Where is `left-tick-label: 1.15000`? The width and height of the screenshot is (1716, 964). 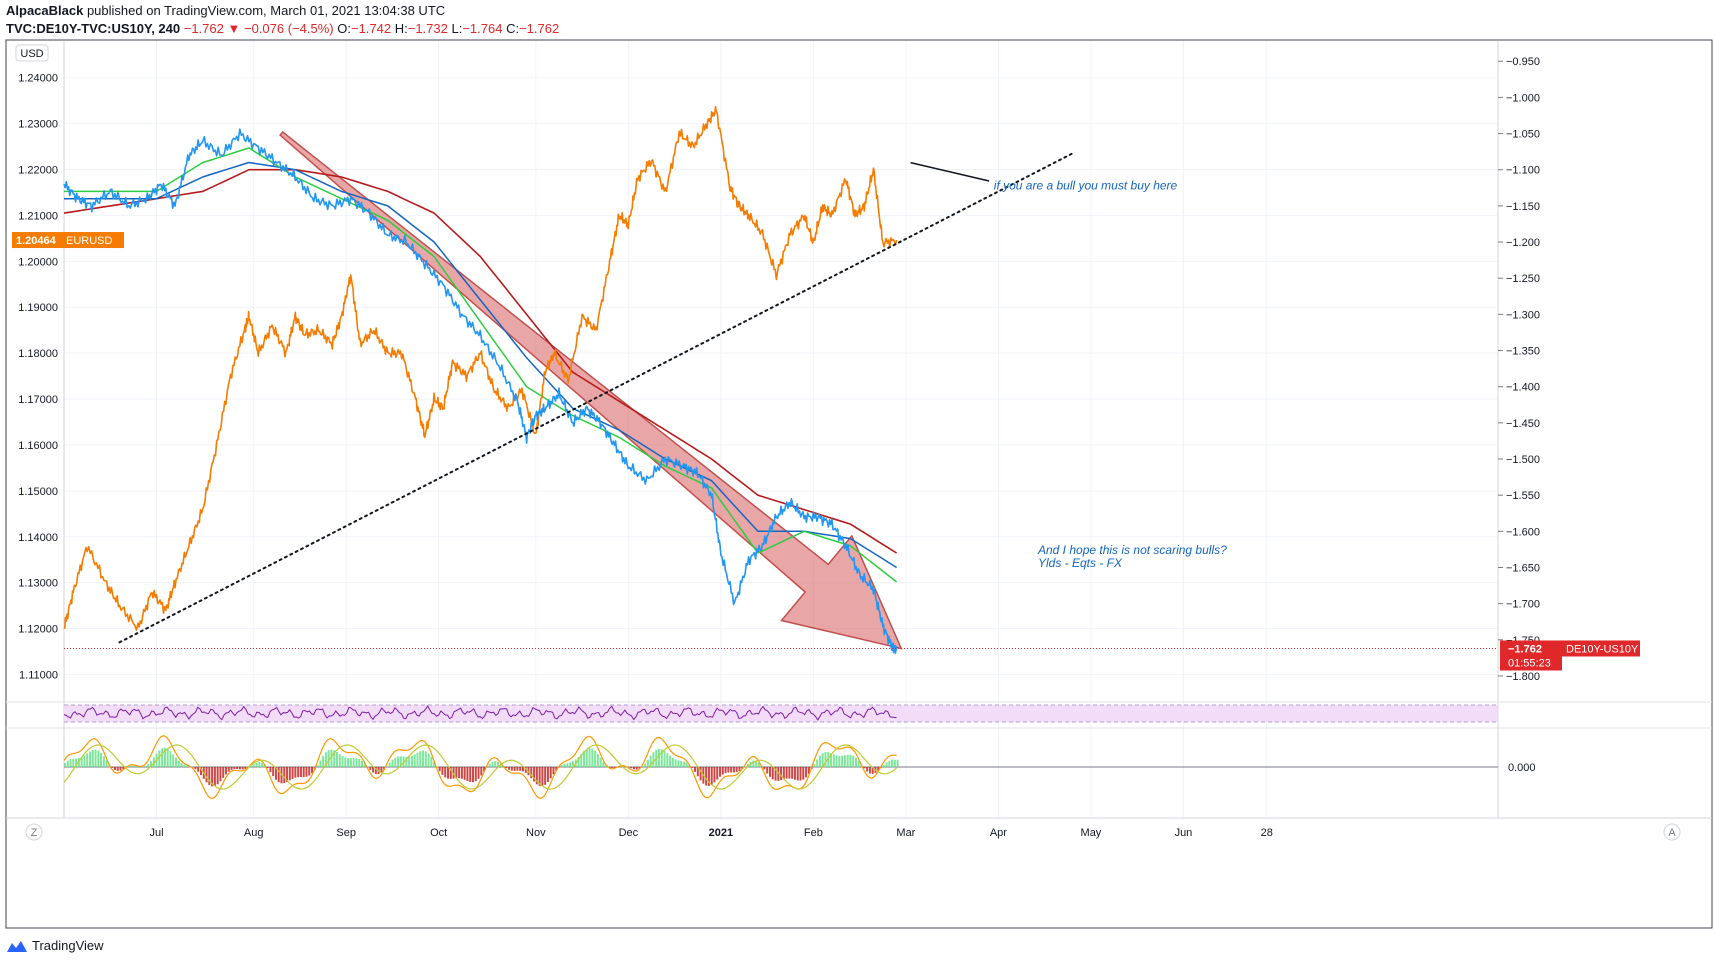
left-tick-label: 1.15000 is located at coordinates (38, 492).